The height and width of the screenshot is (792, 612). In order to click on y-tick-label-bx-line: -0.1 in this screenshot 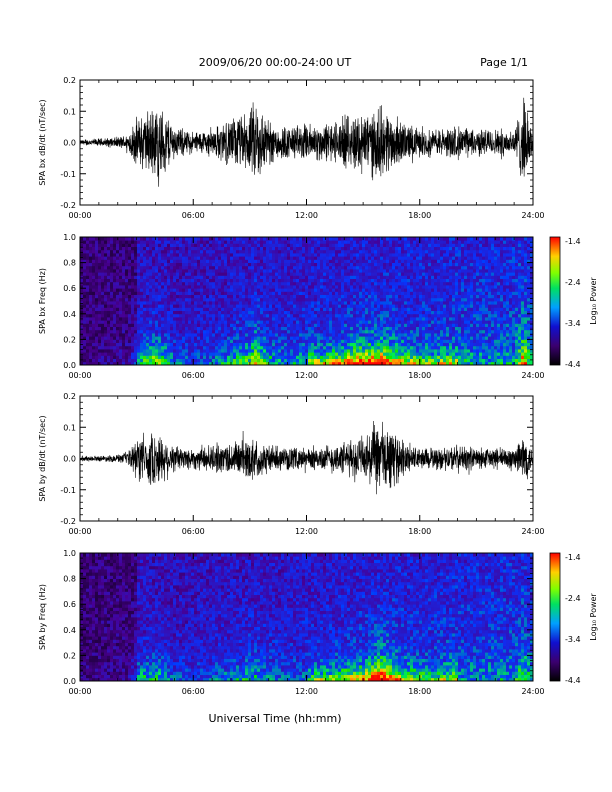, I will do `click(68, 174)`.